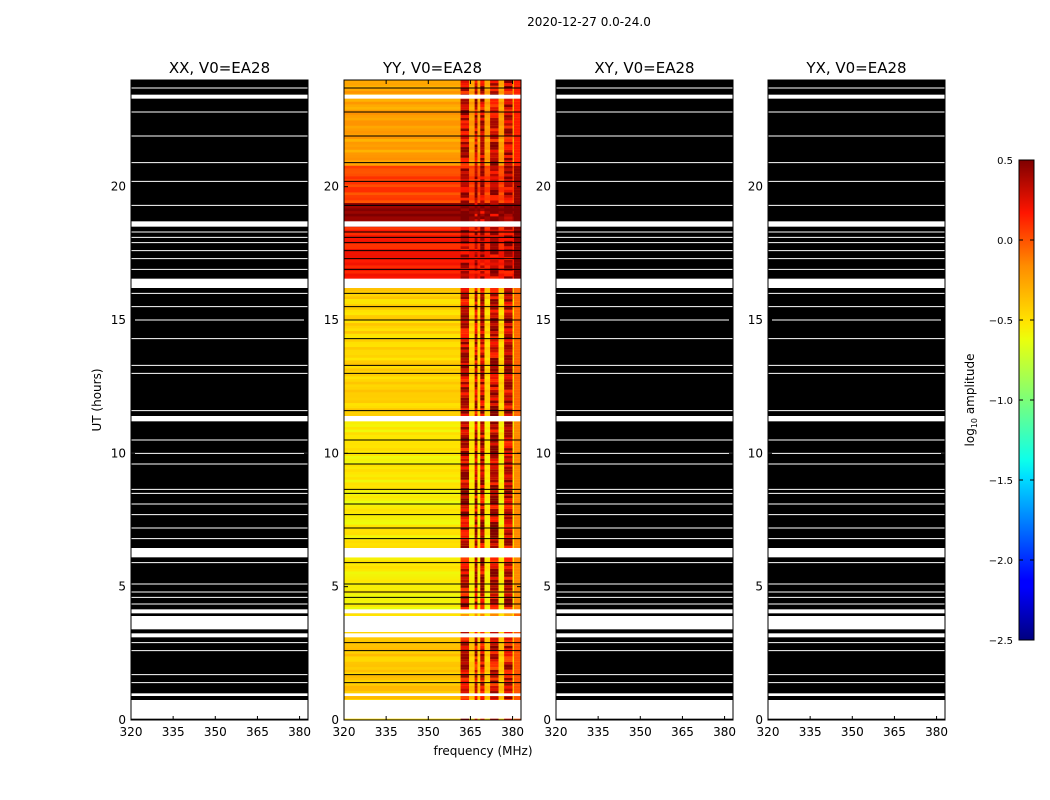 Image resolution: width=1050 pixels, height=800 pixels. I want to click on panel-title-yx: YX, V0=EA28, so click(855, 68).